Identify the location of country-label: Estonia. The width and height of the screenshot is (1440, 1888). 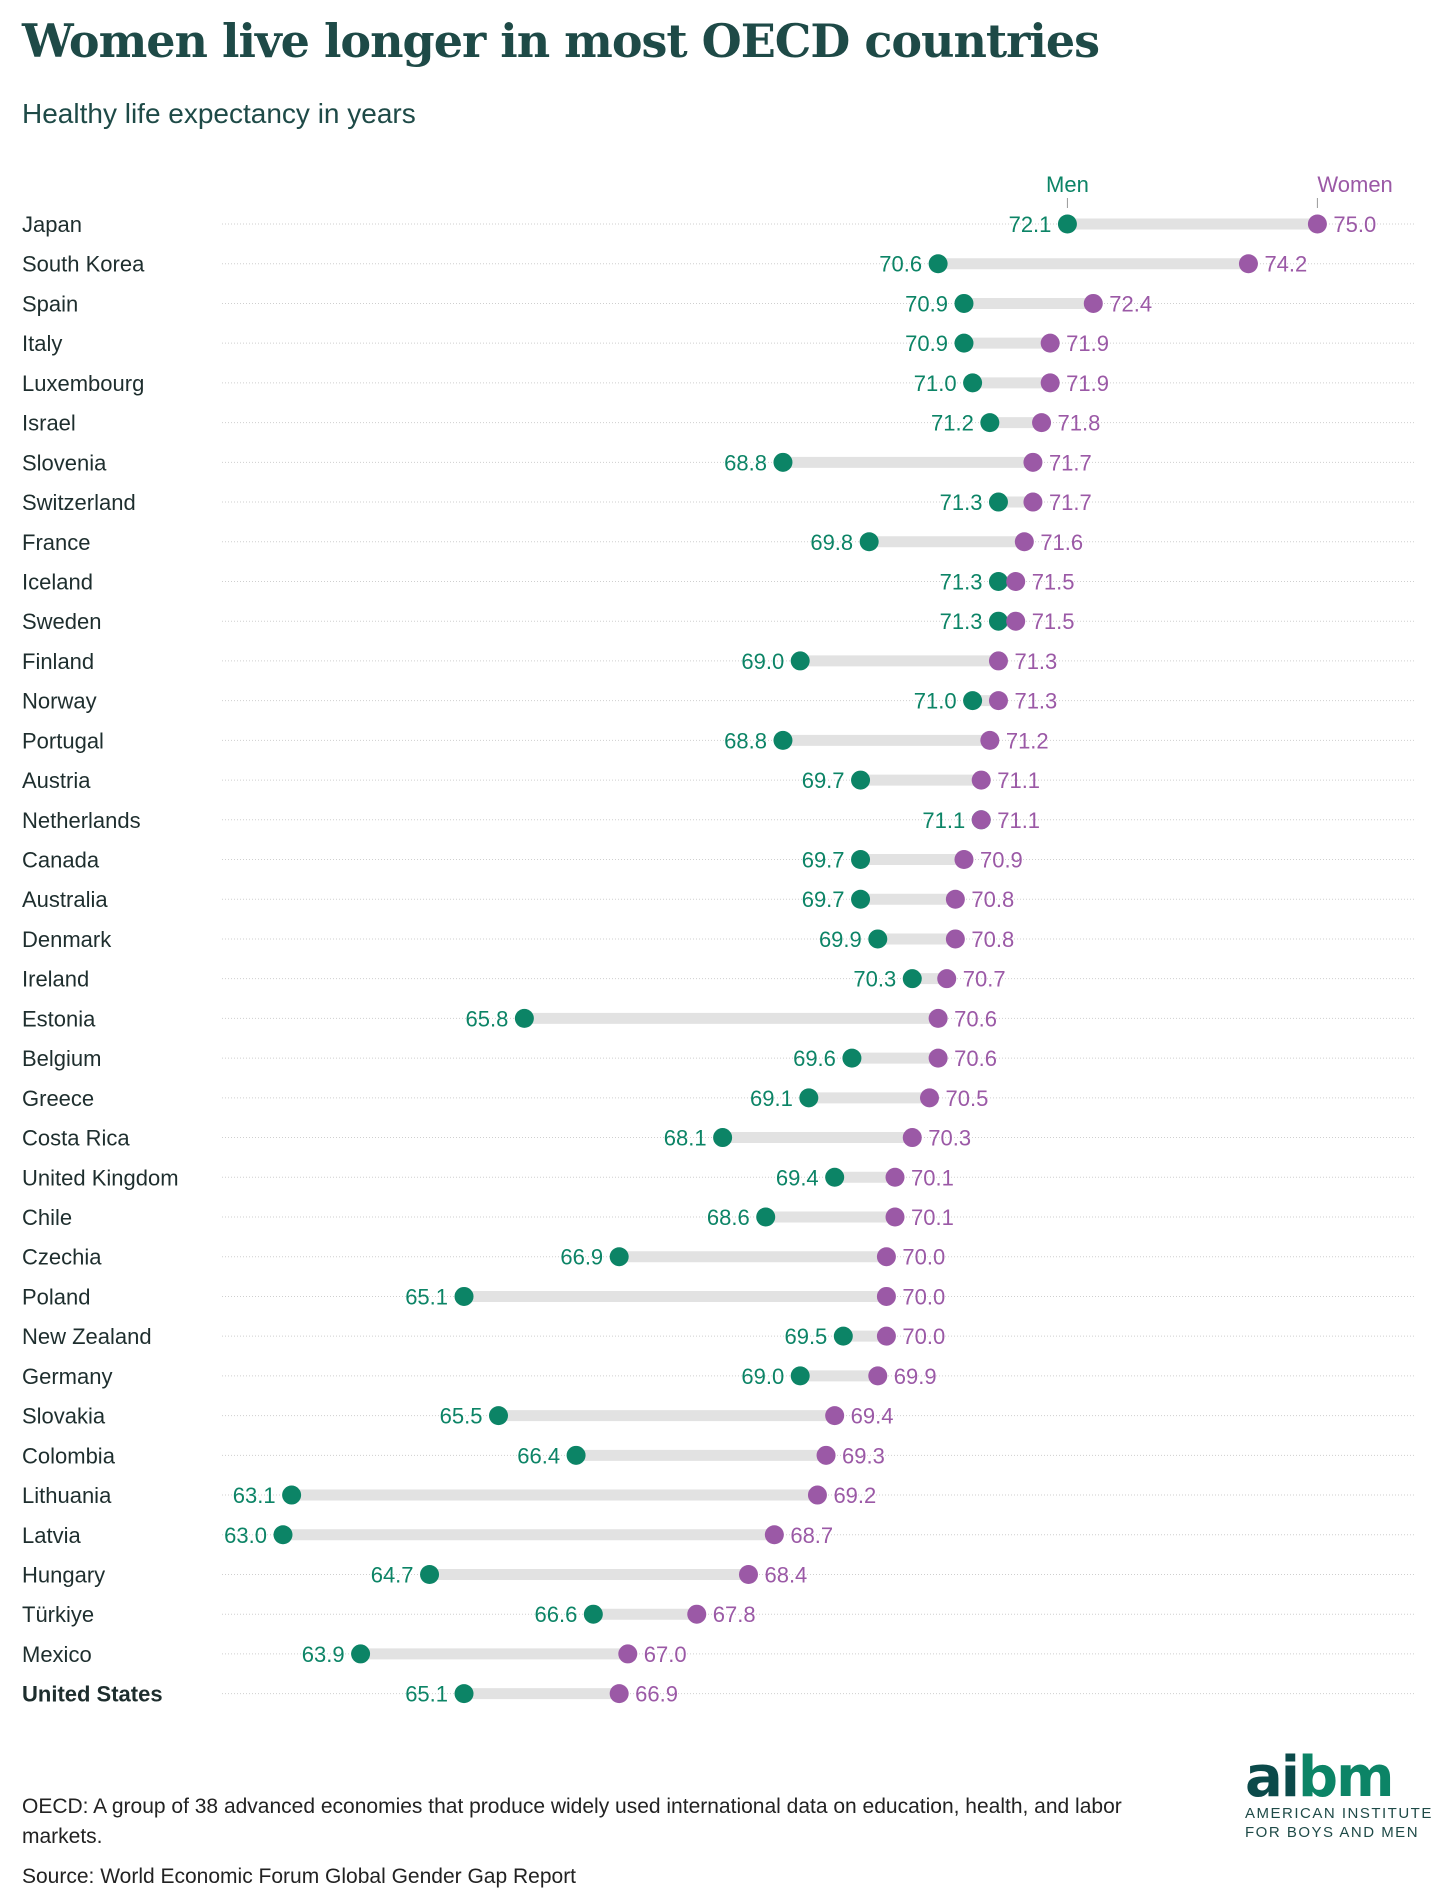
(59, 1018).